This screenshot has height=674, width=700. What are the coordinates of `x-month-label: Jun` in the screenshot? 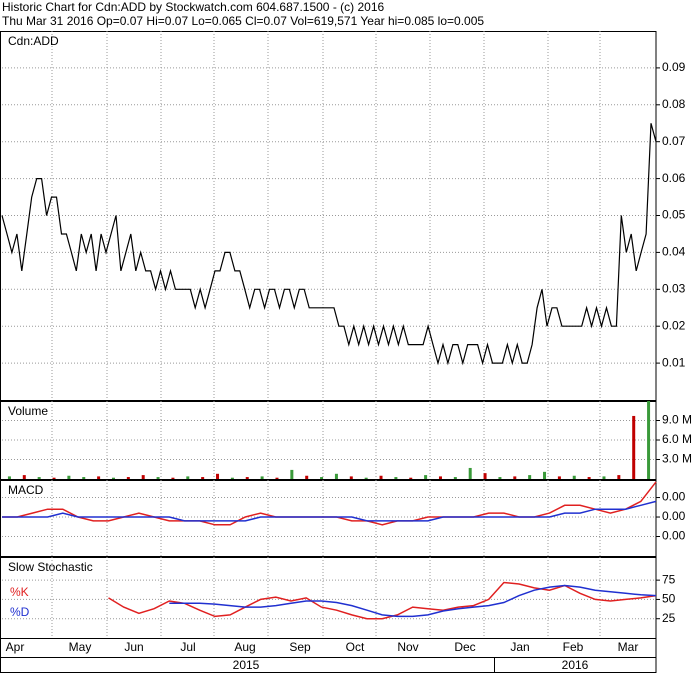 It's located at (133, 647).